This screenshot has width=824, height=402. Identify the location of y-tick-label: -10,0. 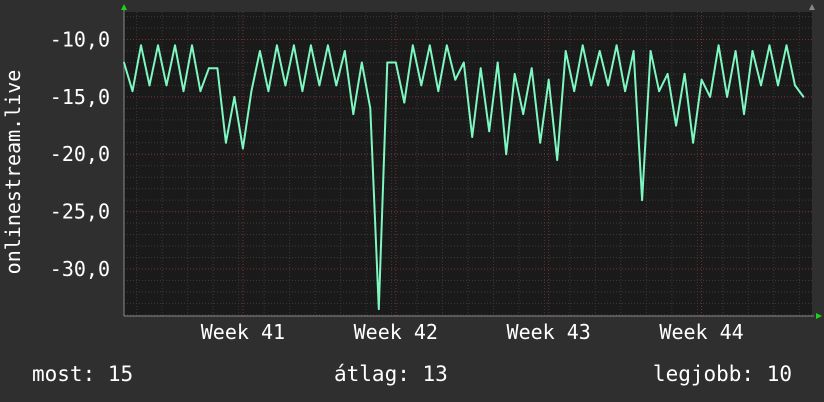
(80, 40).